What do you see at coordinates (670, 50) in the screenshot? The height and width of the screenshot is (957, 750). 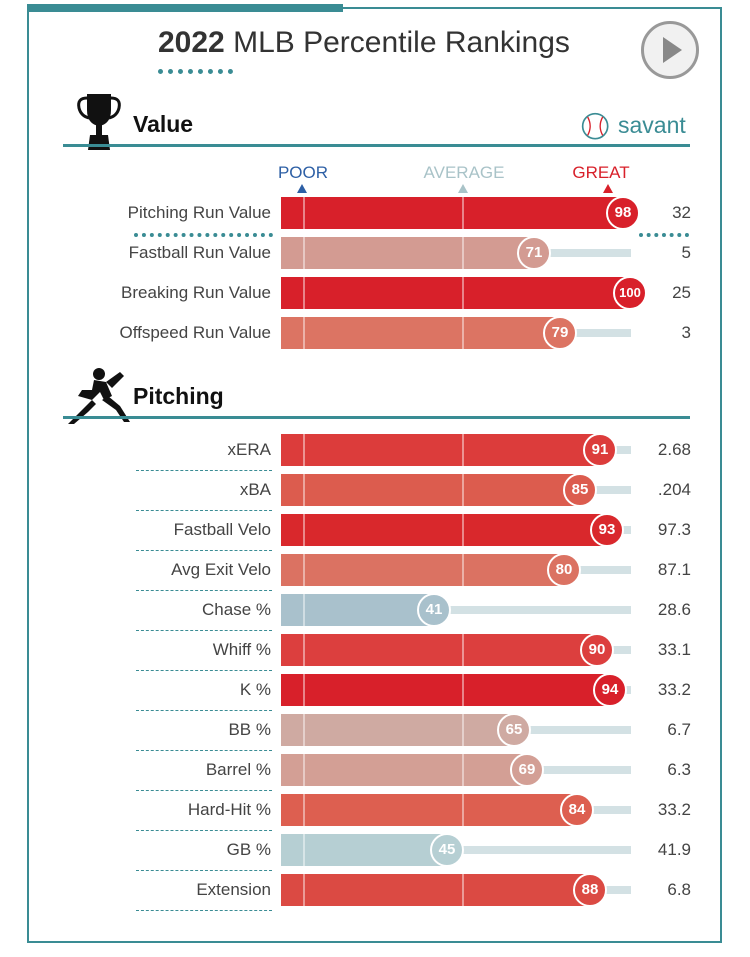 I see `play-button` at bounding box center [670, 50].